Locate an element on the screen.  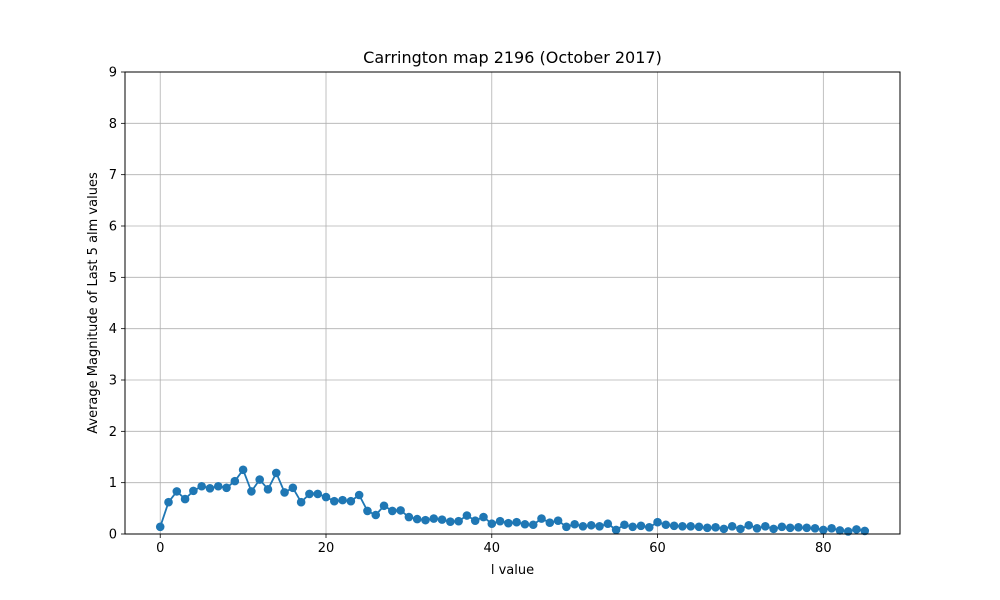
y-tick-label: 3 is located at coordinates (113, 381).